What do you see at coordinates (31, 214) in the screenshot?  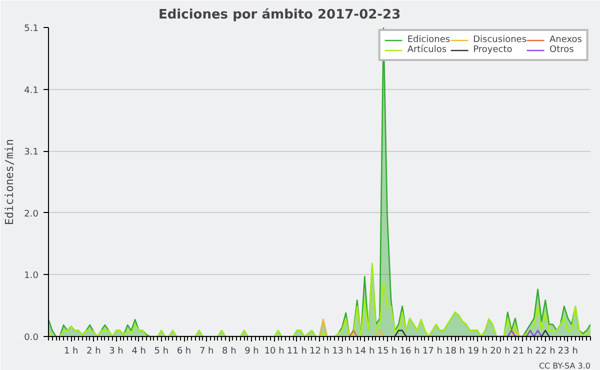 I see `y-tick-label: 2.0` at bounding box center [31, 214].